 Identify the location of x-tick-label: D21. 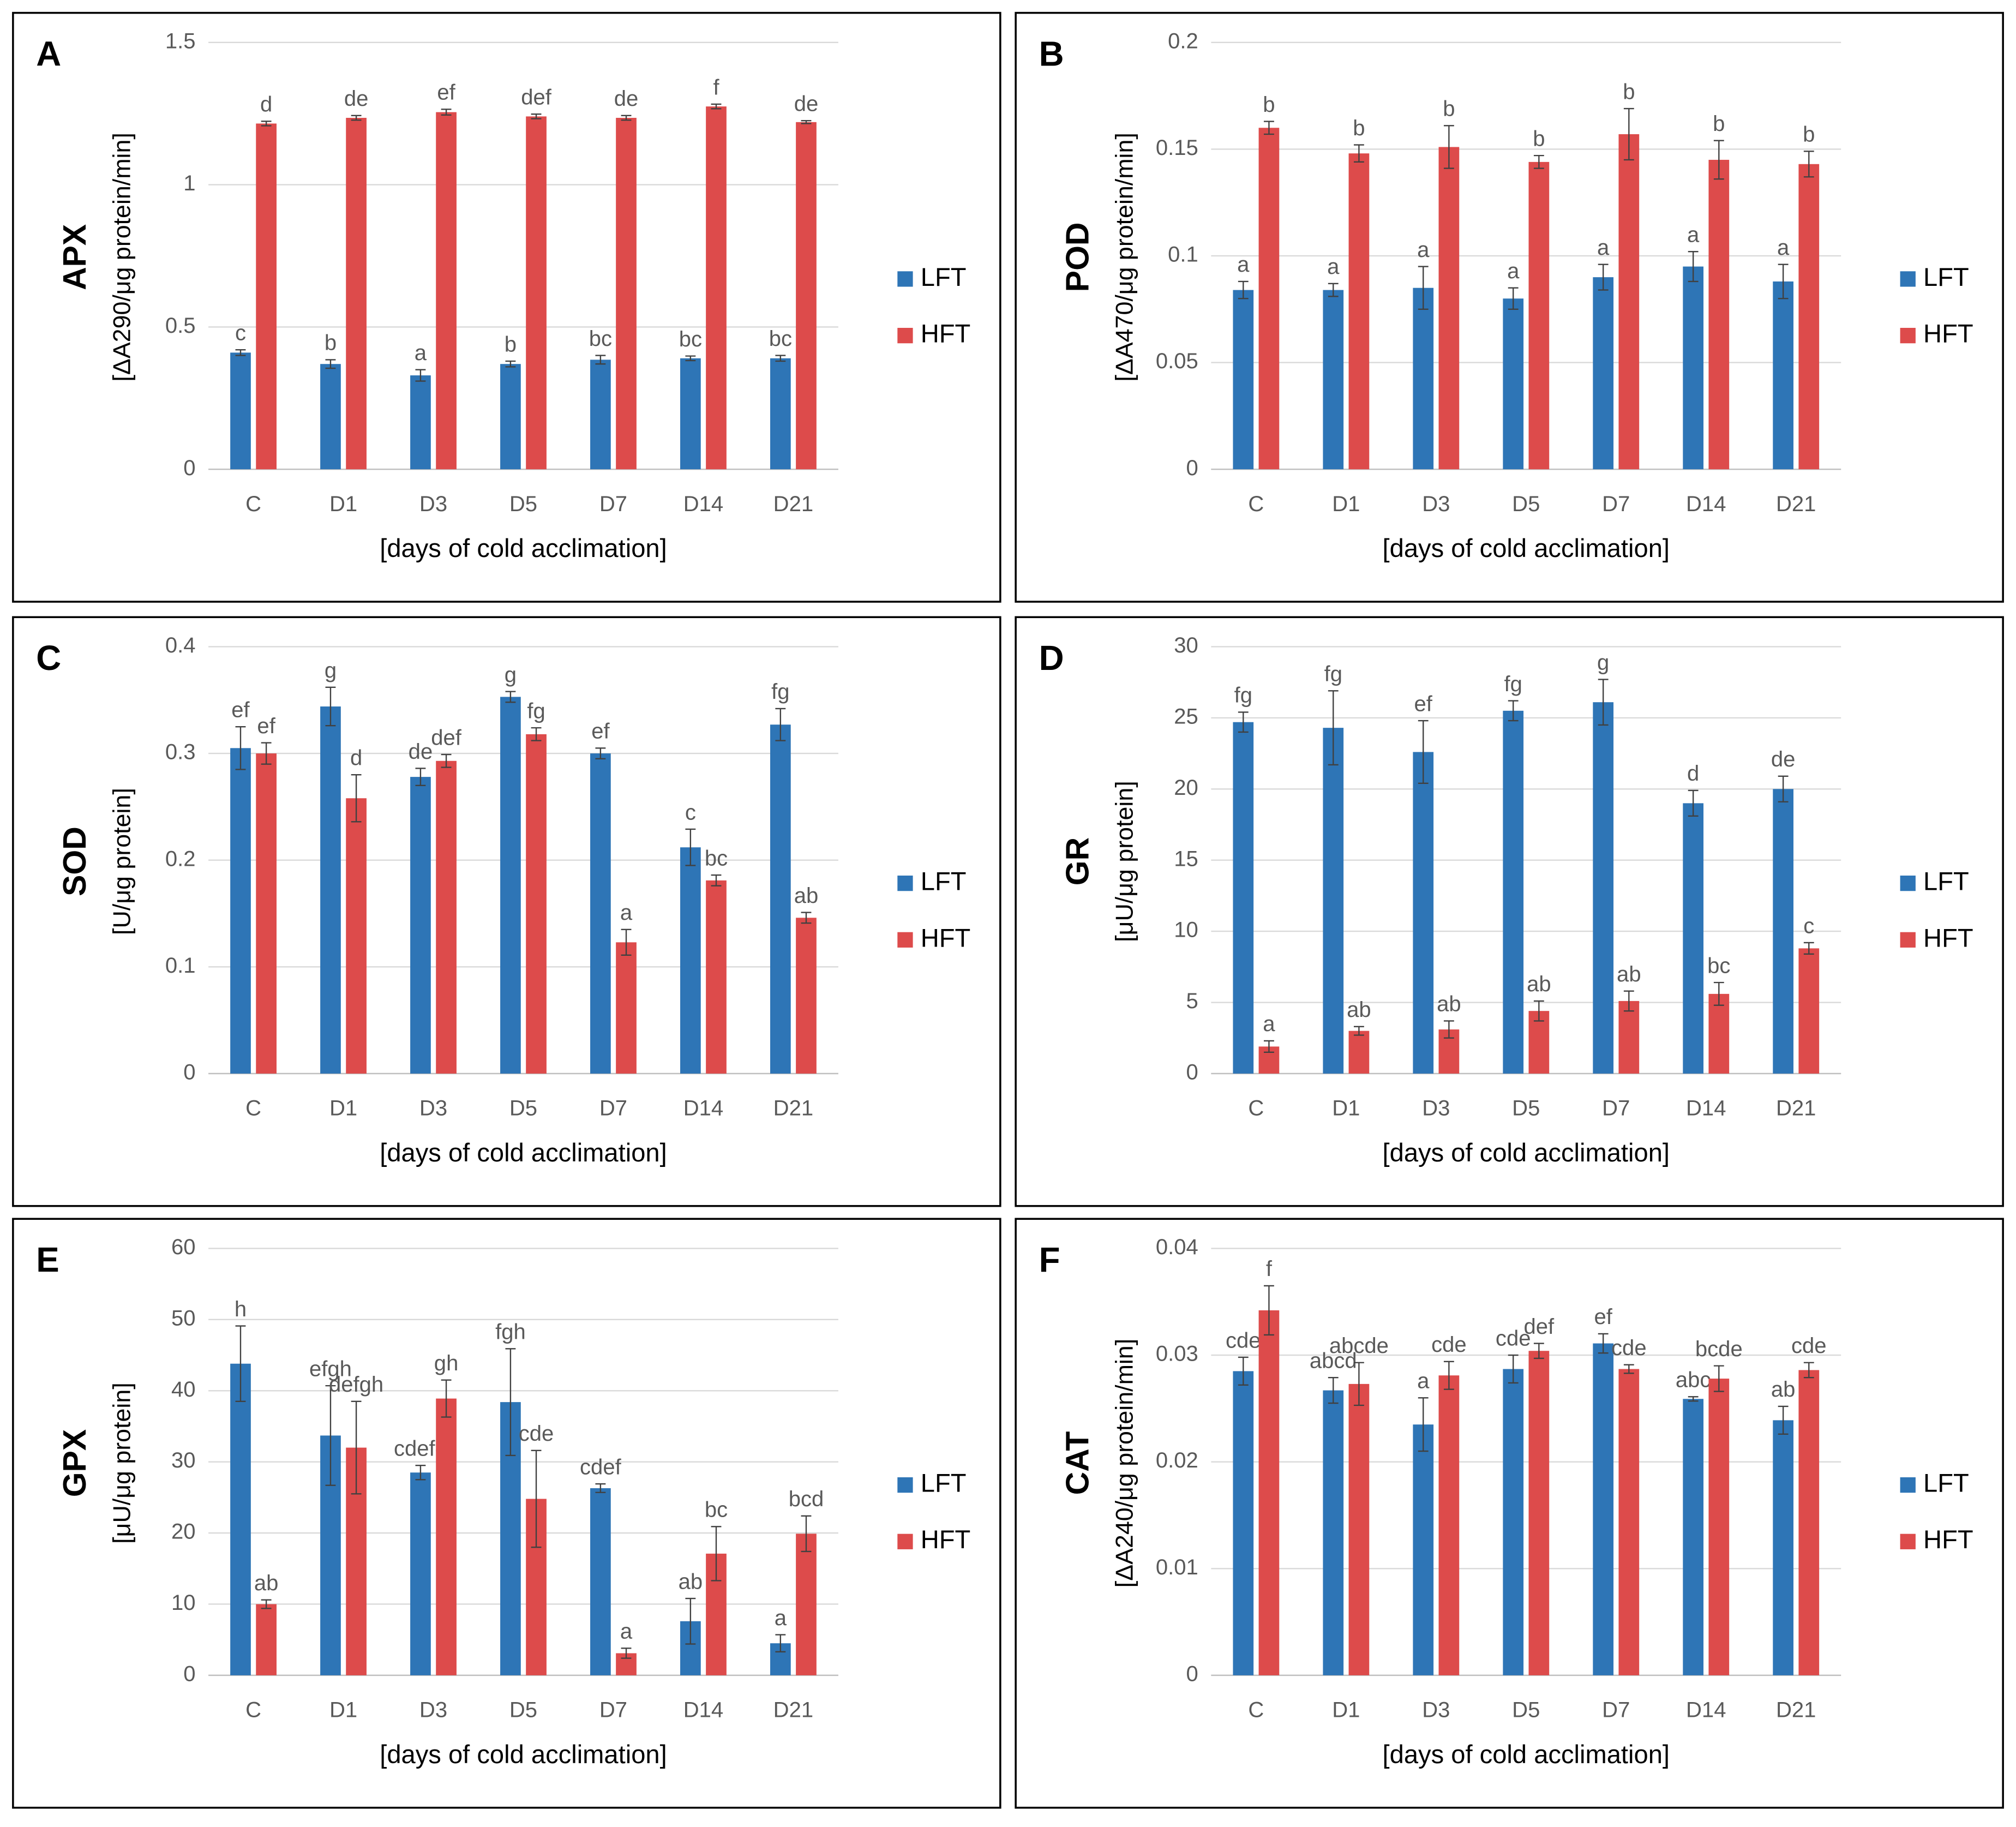
(793, 504).